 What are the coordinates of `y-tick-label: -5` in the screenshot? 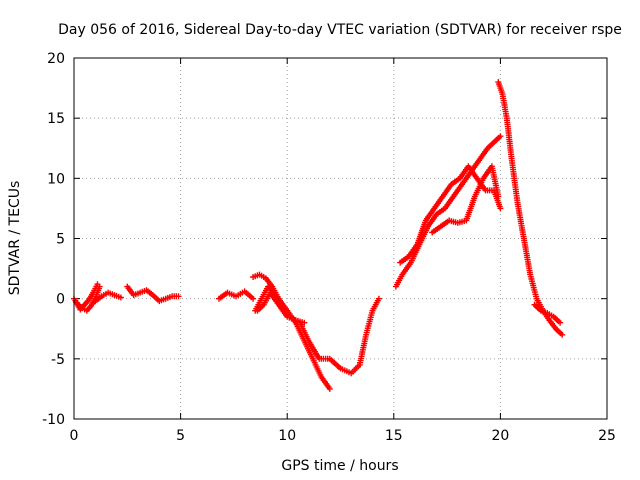 It's located at (58, 360).